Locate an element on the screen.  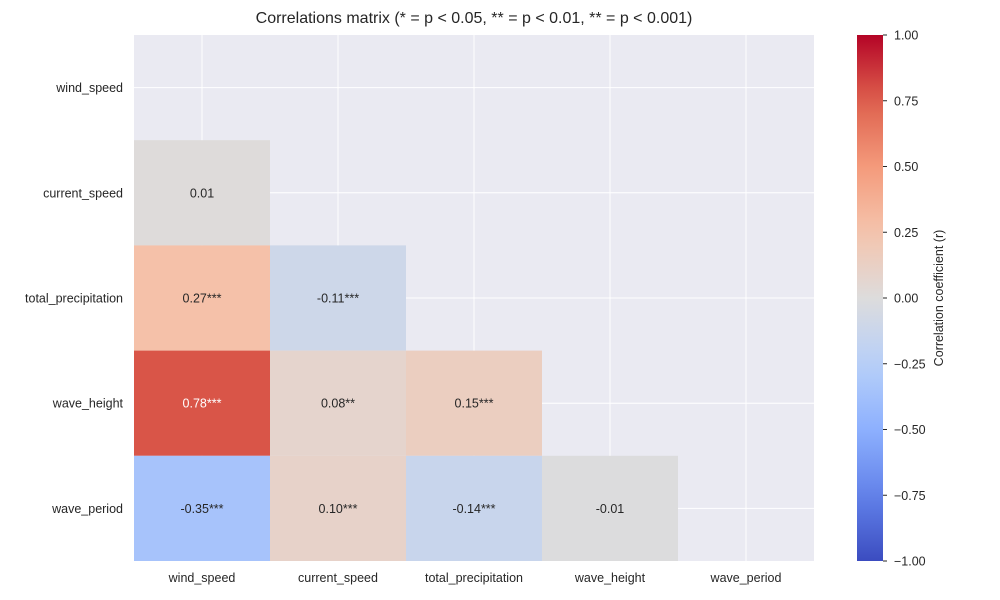
cell-value-label: -0.11*** is located at coordinates (338, 299).